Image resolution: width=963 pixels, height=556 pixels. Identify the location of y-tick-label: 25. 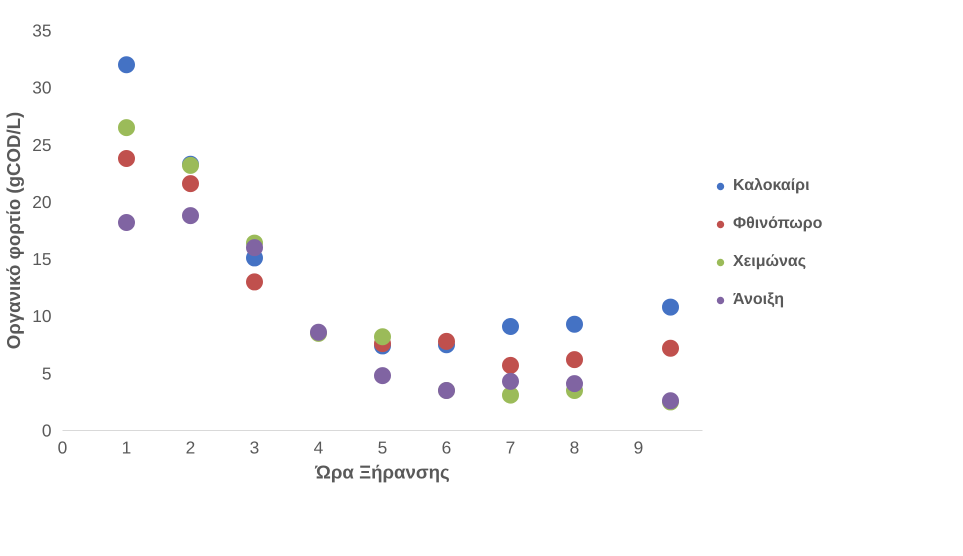
(42, 144).